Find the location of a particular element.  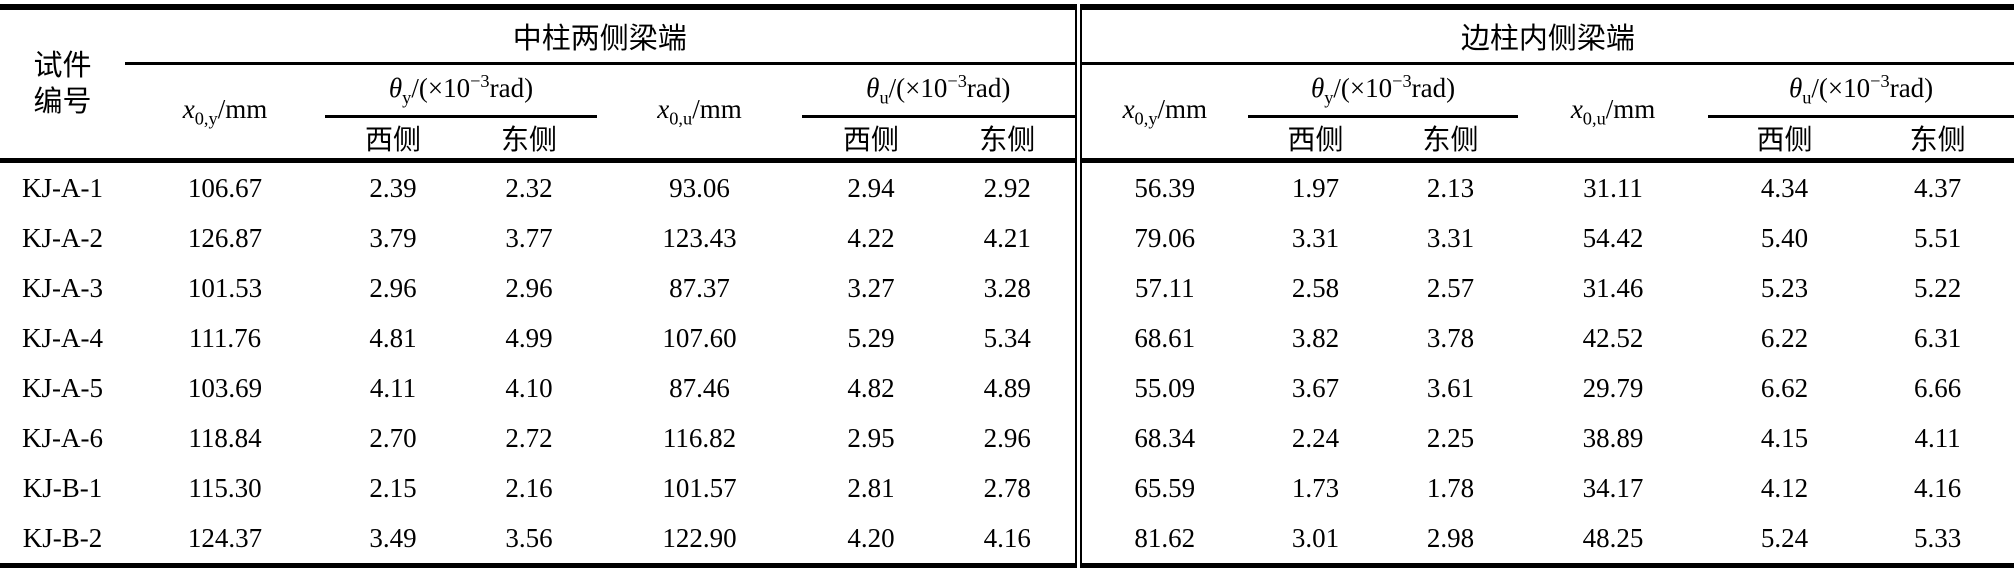

value-cell: 57.11 is located at coordinates (1161, 288).